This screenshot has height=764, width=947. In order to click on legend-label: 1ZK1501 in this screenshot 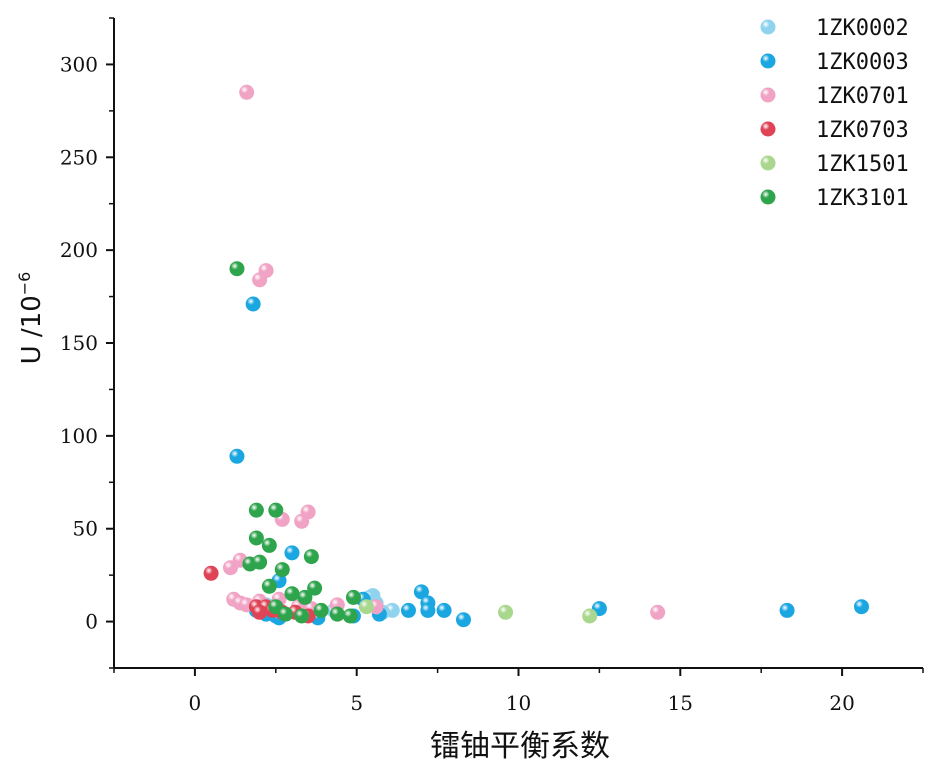, I will do `click(862, 164)`.